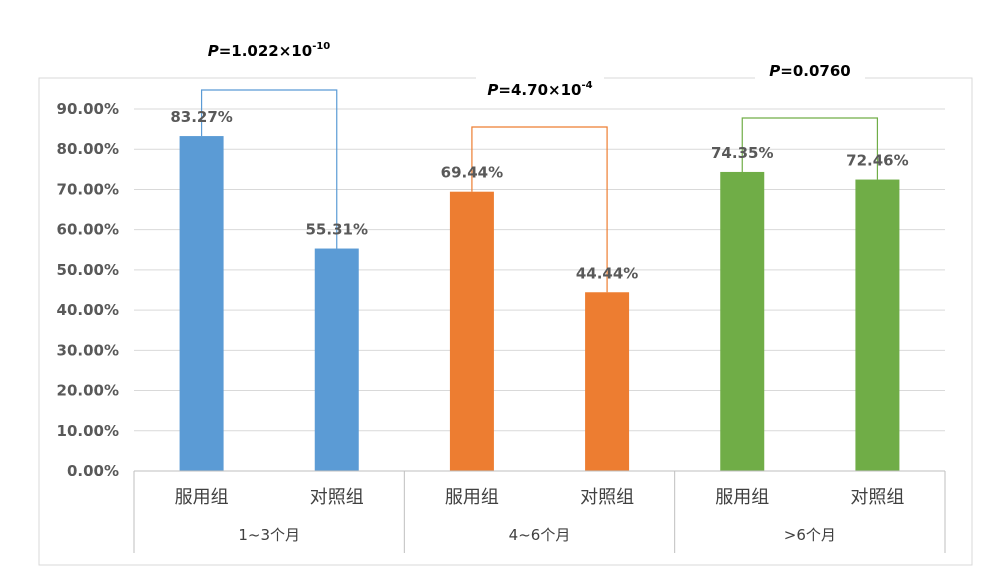 The height and width of the screenshot is (583, 991). What do you see at coordinates (88, 189) in the screenshot?
I see `y-tick-label: 70.00%` at bounding box center [88, 189].